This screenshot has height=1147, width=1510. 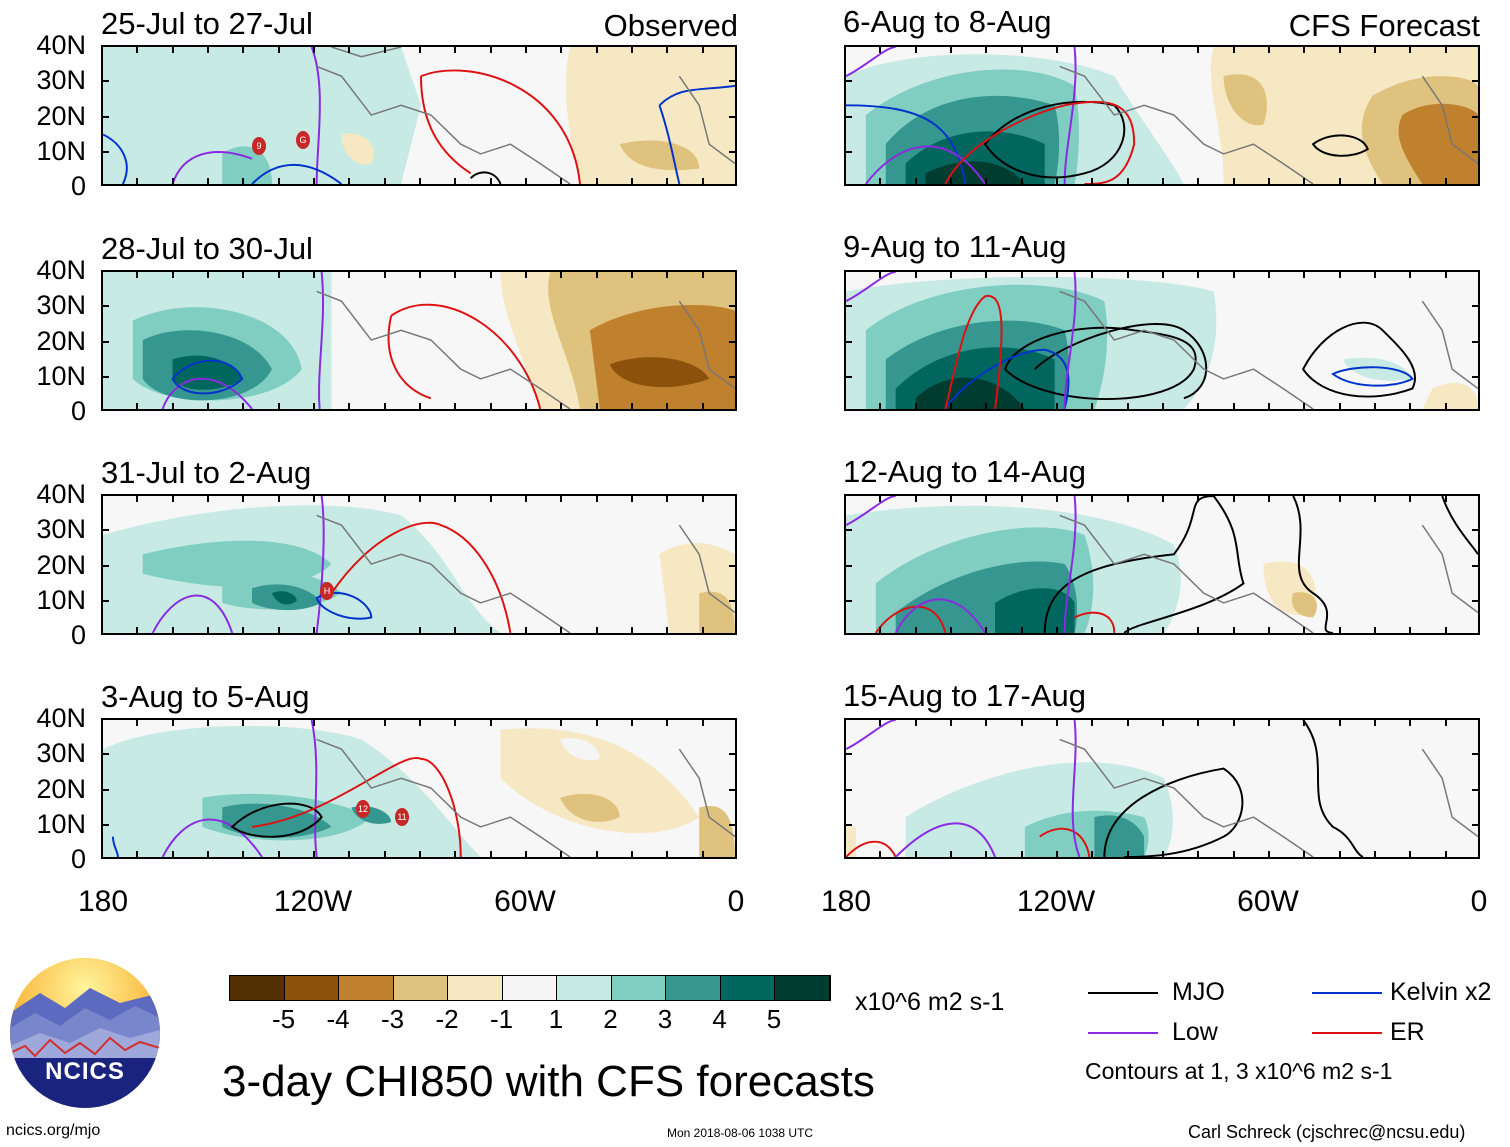 What do you see at coordinates (61, 375) in the screenshot?
I see `y-axis-label: 10N` at bounding box center [61, 375].